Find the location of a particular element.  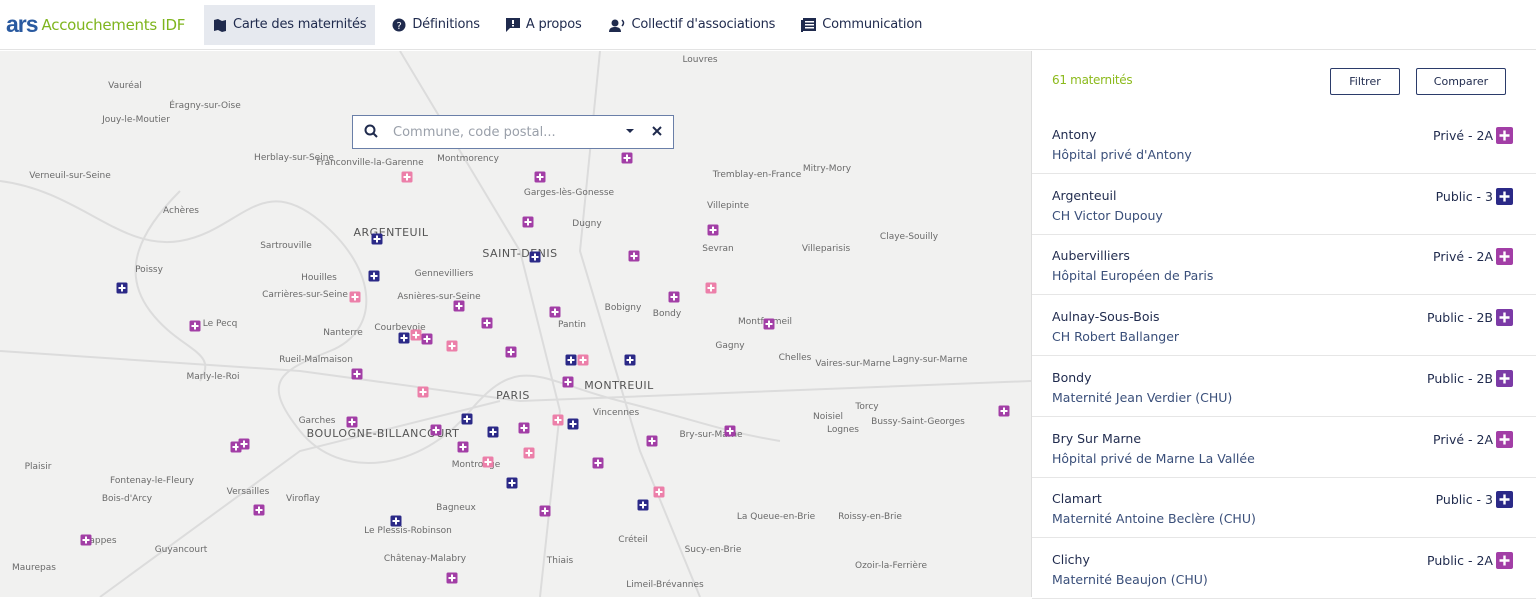

place-label: Sartrouville is located at coordinates (286, 246).